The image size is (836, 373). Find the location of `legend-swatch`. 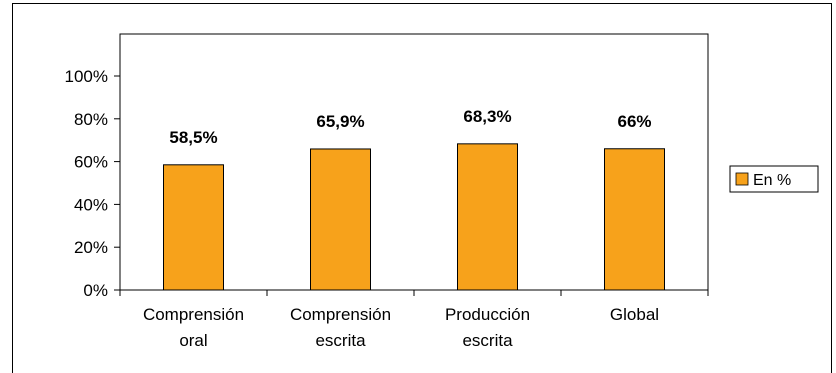

legend-swatch is located at coordinates (742, 179).